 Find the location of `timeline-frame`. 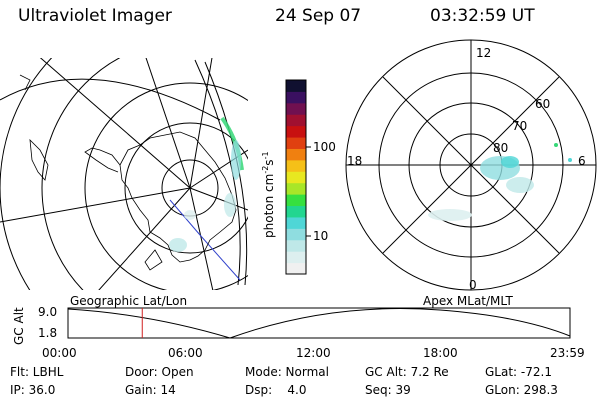

timeline-frame is located at coordinates (319, 323).